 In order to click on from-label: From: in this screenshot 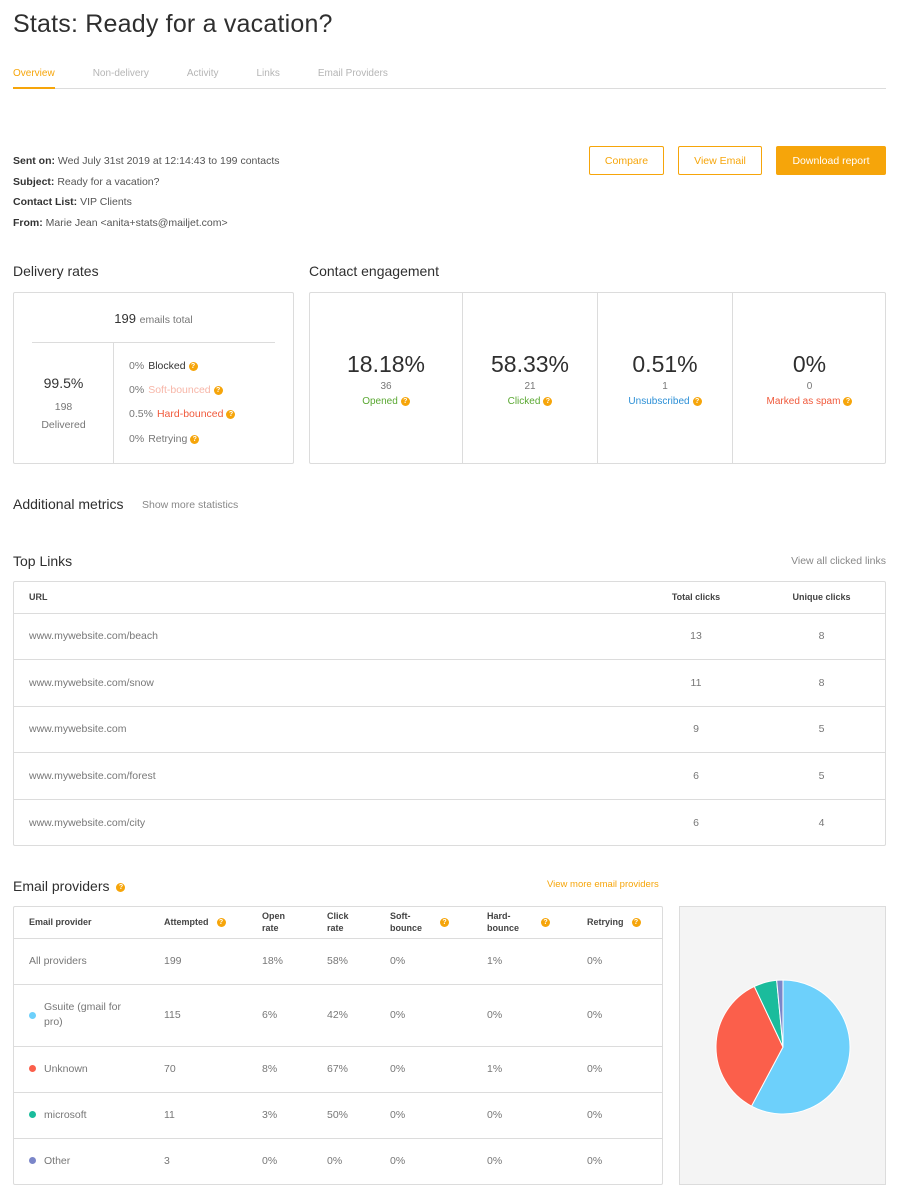, I will do `click(28, 222)`.